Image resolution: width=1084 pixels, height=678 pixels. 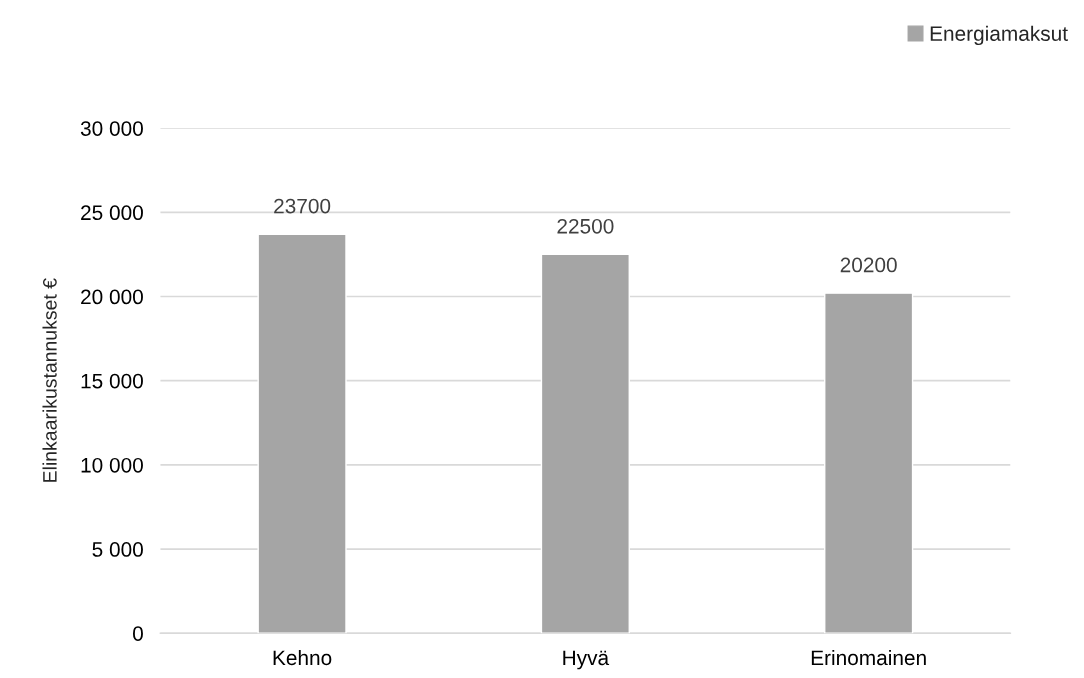 I want to click on y-axis-title: Elinkaarikustannukset €, so click(x=49, y=380).